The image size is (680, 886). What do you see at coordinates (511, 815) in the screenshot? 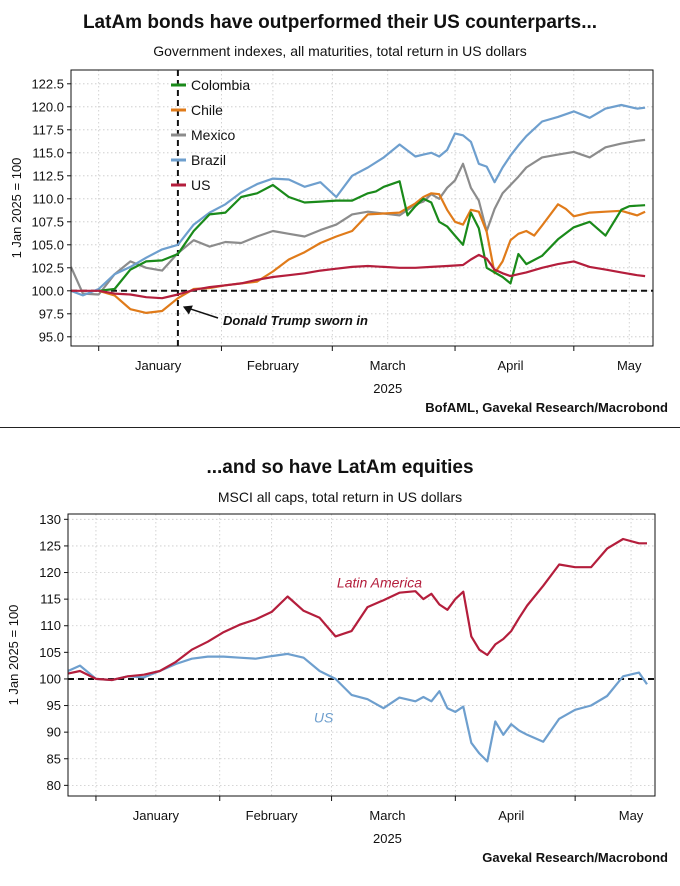
I see `chart2-x-tick-label-april: April` at bounding box center [511, 815].